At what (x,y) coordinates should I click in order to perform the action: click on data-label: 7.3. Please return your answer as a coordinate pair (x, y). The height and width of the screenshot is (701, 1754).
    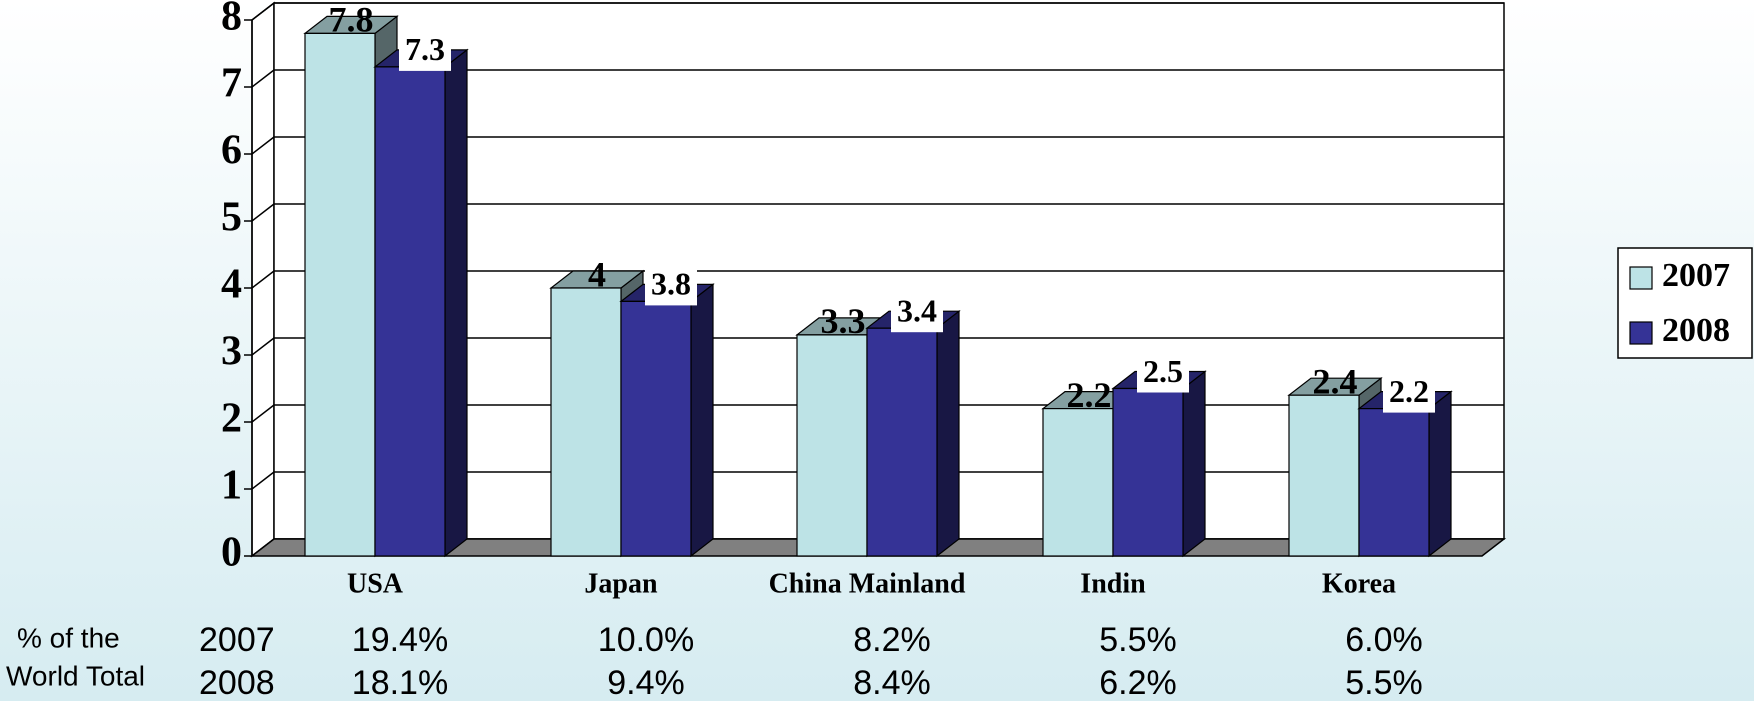
    Looking at the image, I should click on (425, 49).